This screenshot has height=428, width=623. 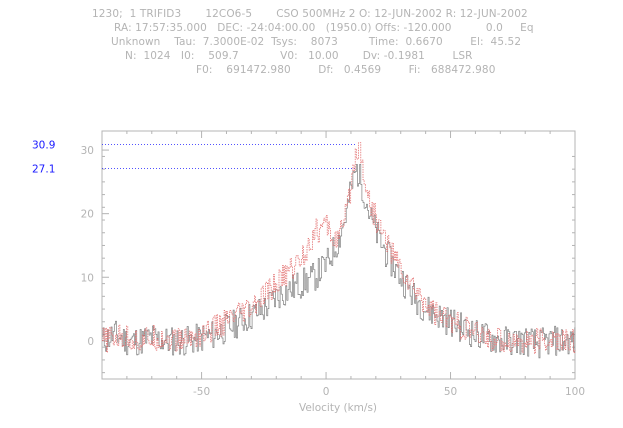 What do you see at coordinates (43, 145) in the screenshot?
I see `marker-label: 30.9` at bounding box center [43, 145].